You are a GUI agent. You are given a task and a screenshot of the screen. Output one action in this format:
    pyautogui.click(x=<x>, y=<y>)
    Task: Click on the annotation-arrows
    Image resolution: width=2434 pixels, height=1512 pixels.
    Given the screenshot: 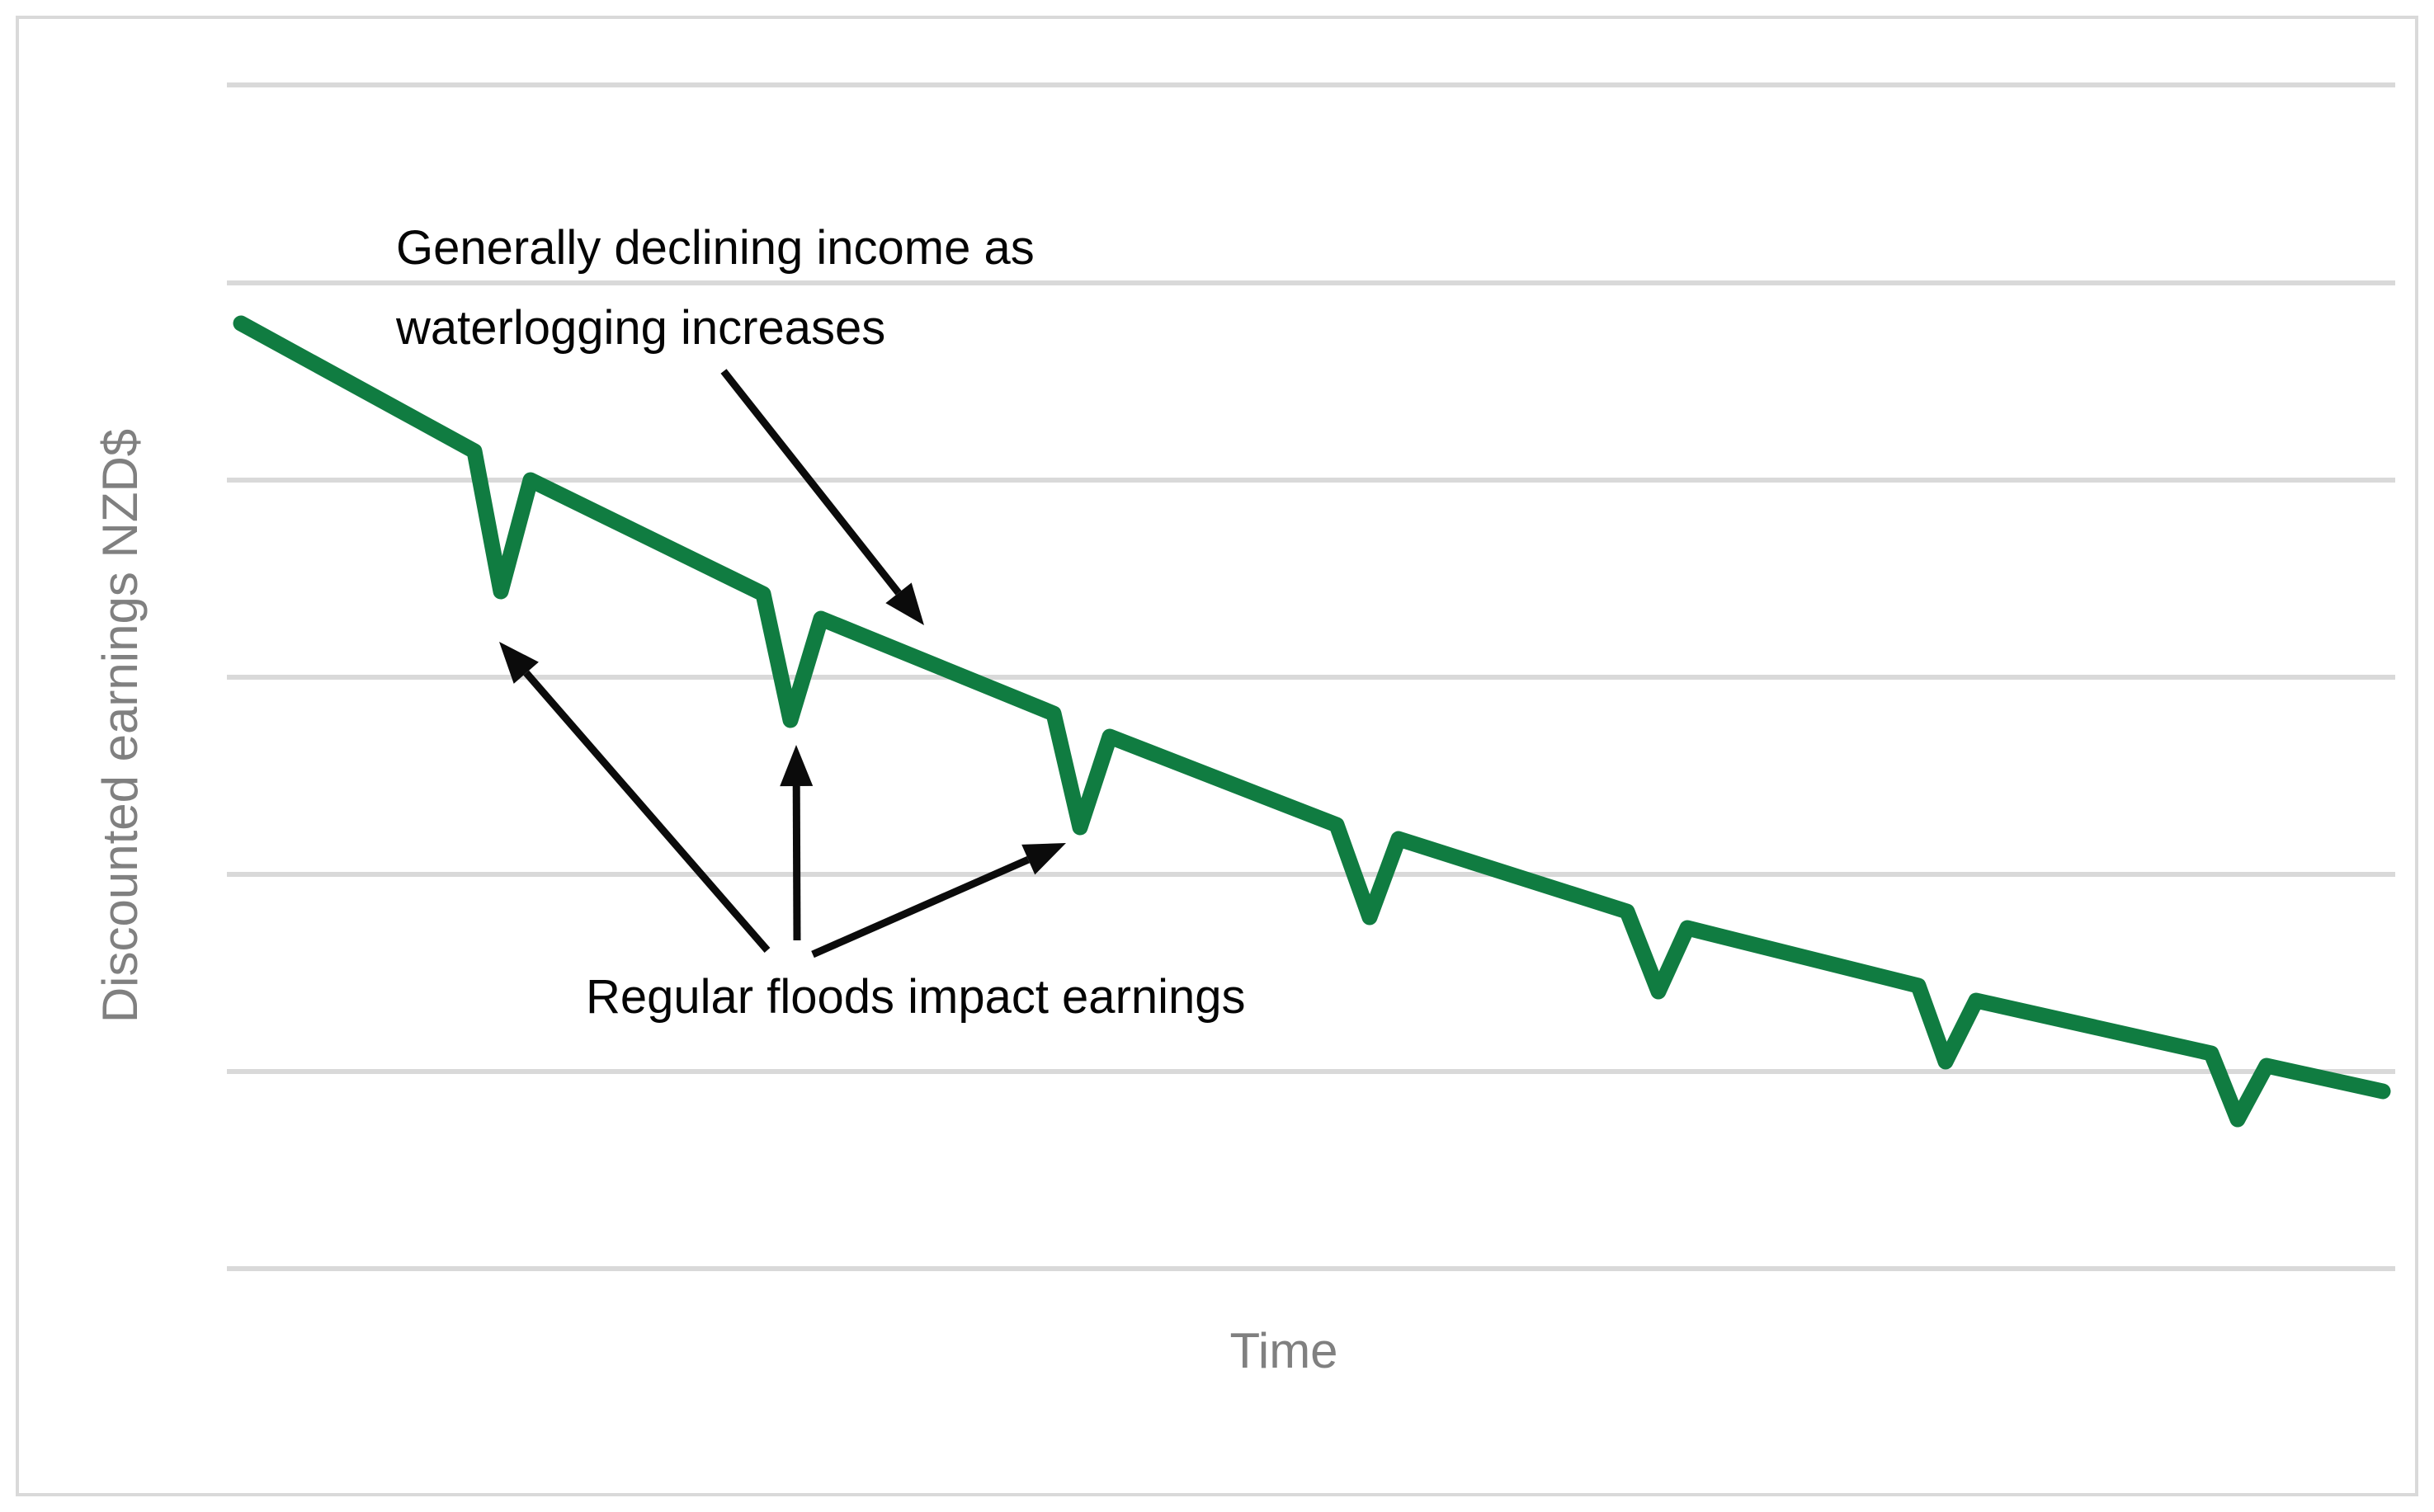 What is the action you would take?
    pyautogui.click(x=782, y=664)
    